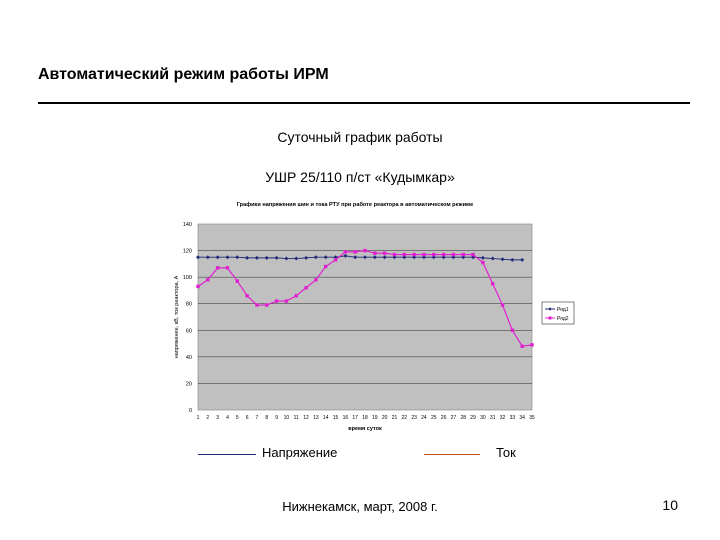  What do you see at coordinates (355, 418) in the screenshot?
I see `x-tick-label: 17` at bounding box center [355, 418].